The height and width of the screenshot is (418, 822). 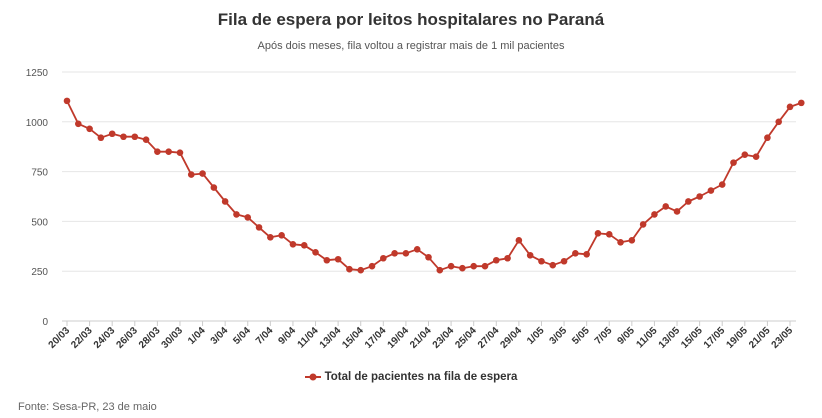 I want to click on x-tick-label: 17/05, so click(x=715, y=338).